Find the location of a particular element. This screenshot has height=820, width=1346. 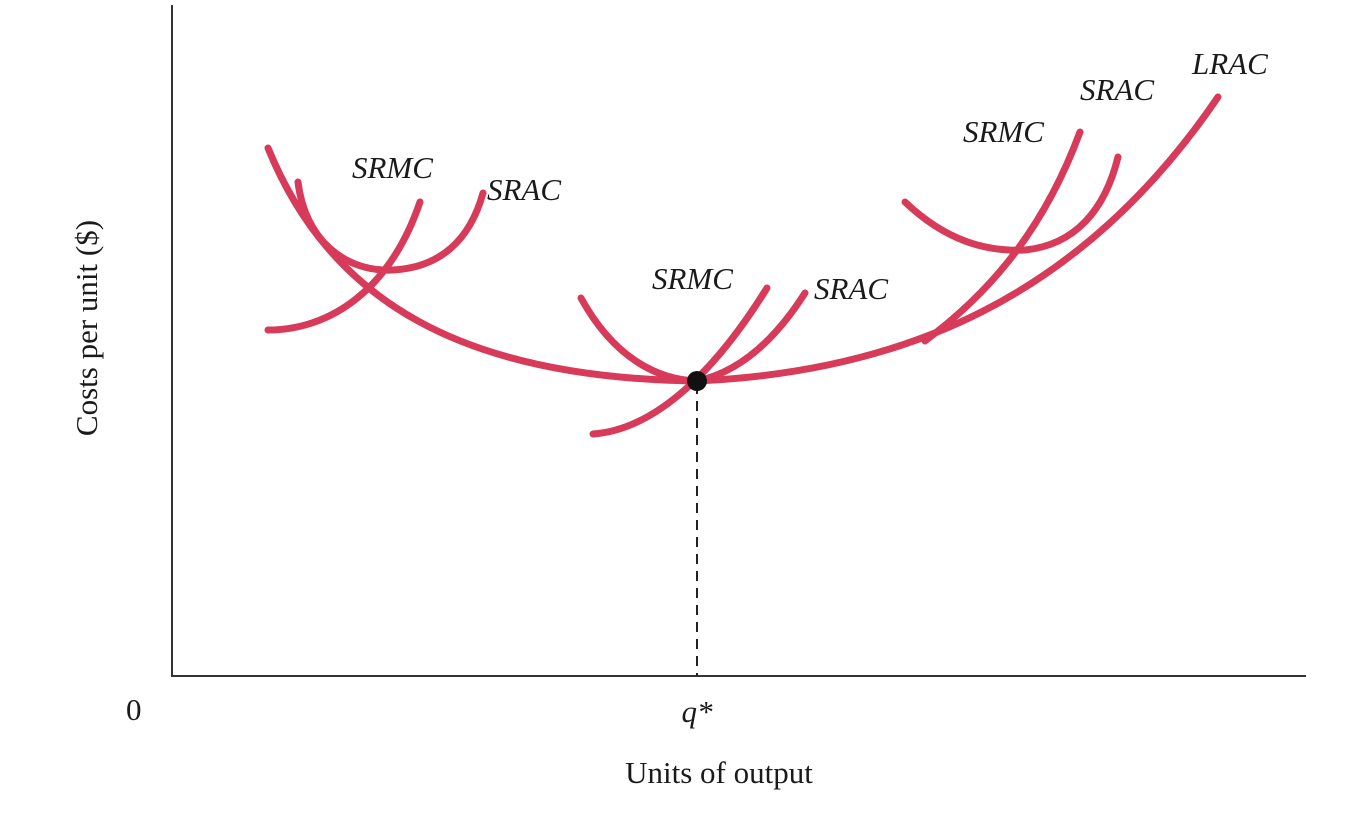

left-srac-label: SRAC is located at coordinates (524, 189).